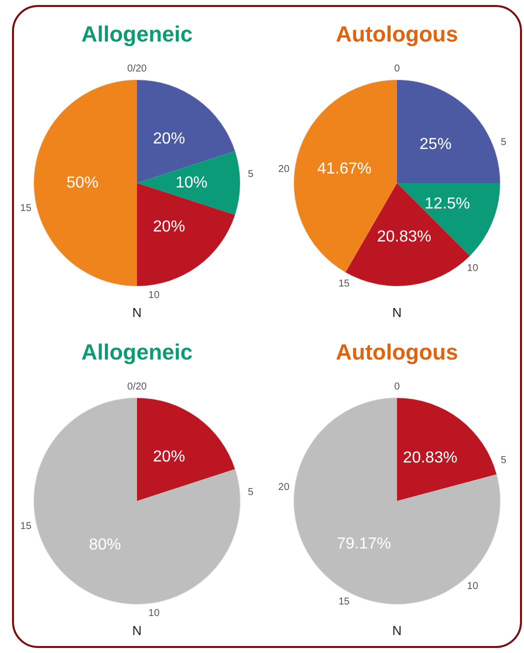  Describe the element at coordinates (104, 545) in the screenshot. I see `data-label: 80%` at that location.